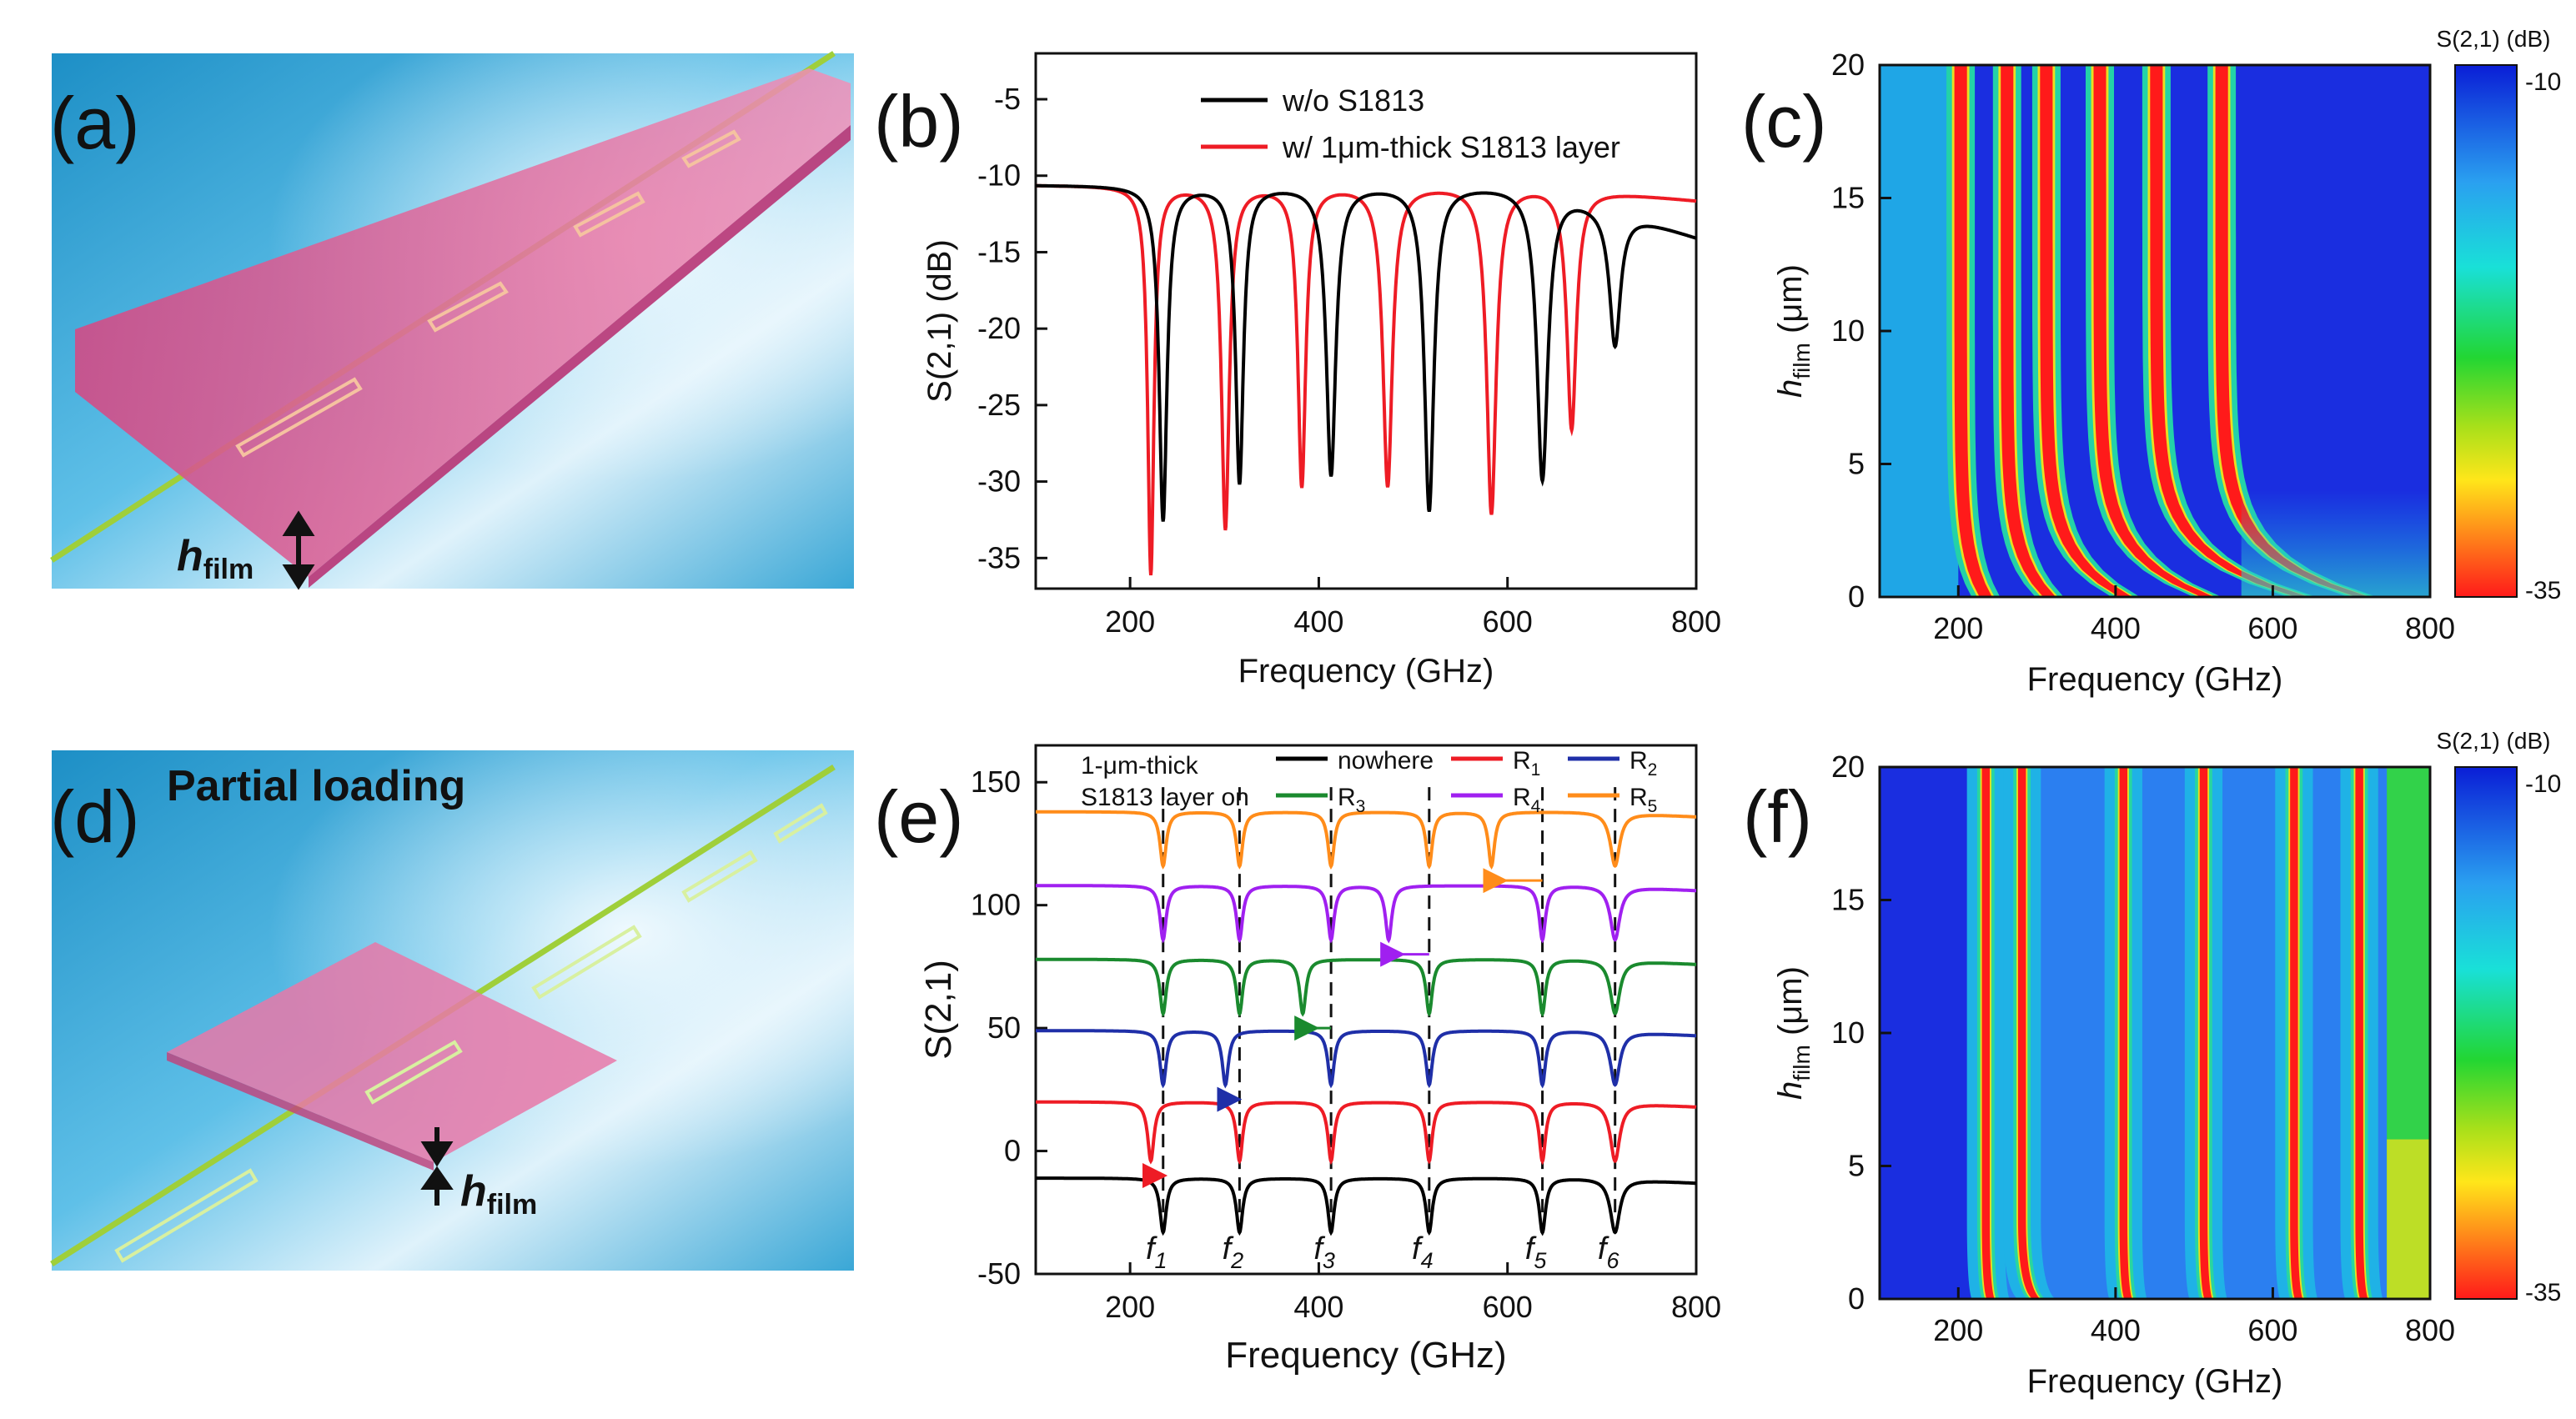 Image resolution: width=2576 pixels, height=1419 pixels. I want to click on chart-b-ytick-label: -15, so click(999, 251).